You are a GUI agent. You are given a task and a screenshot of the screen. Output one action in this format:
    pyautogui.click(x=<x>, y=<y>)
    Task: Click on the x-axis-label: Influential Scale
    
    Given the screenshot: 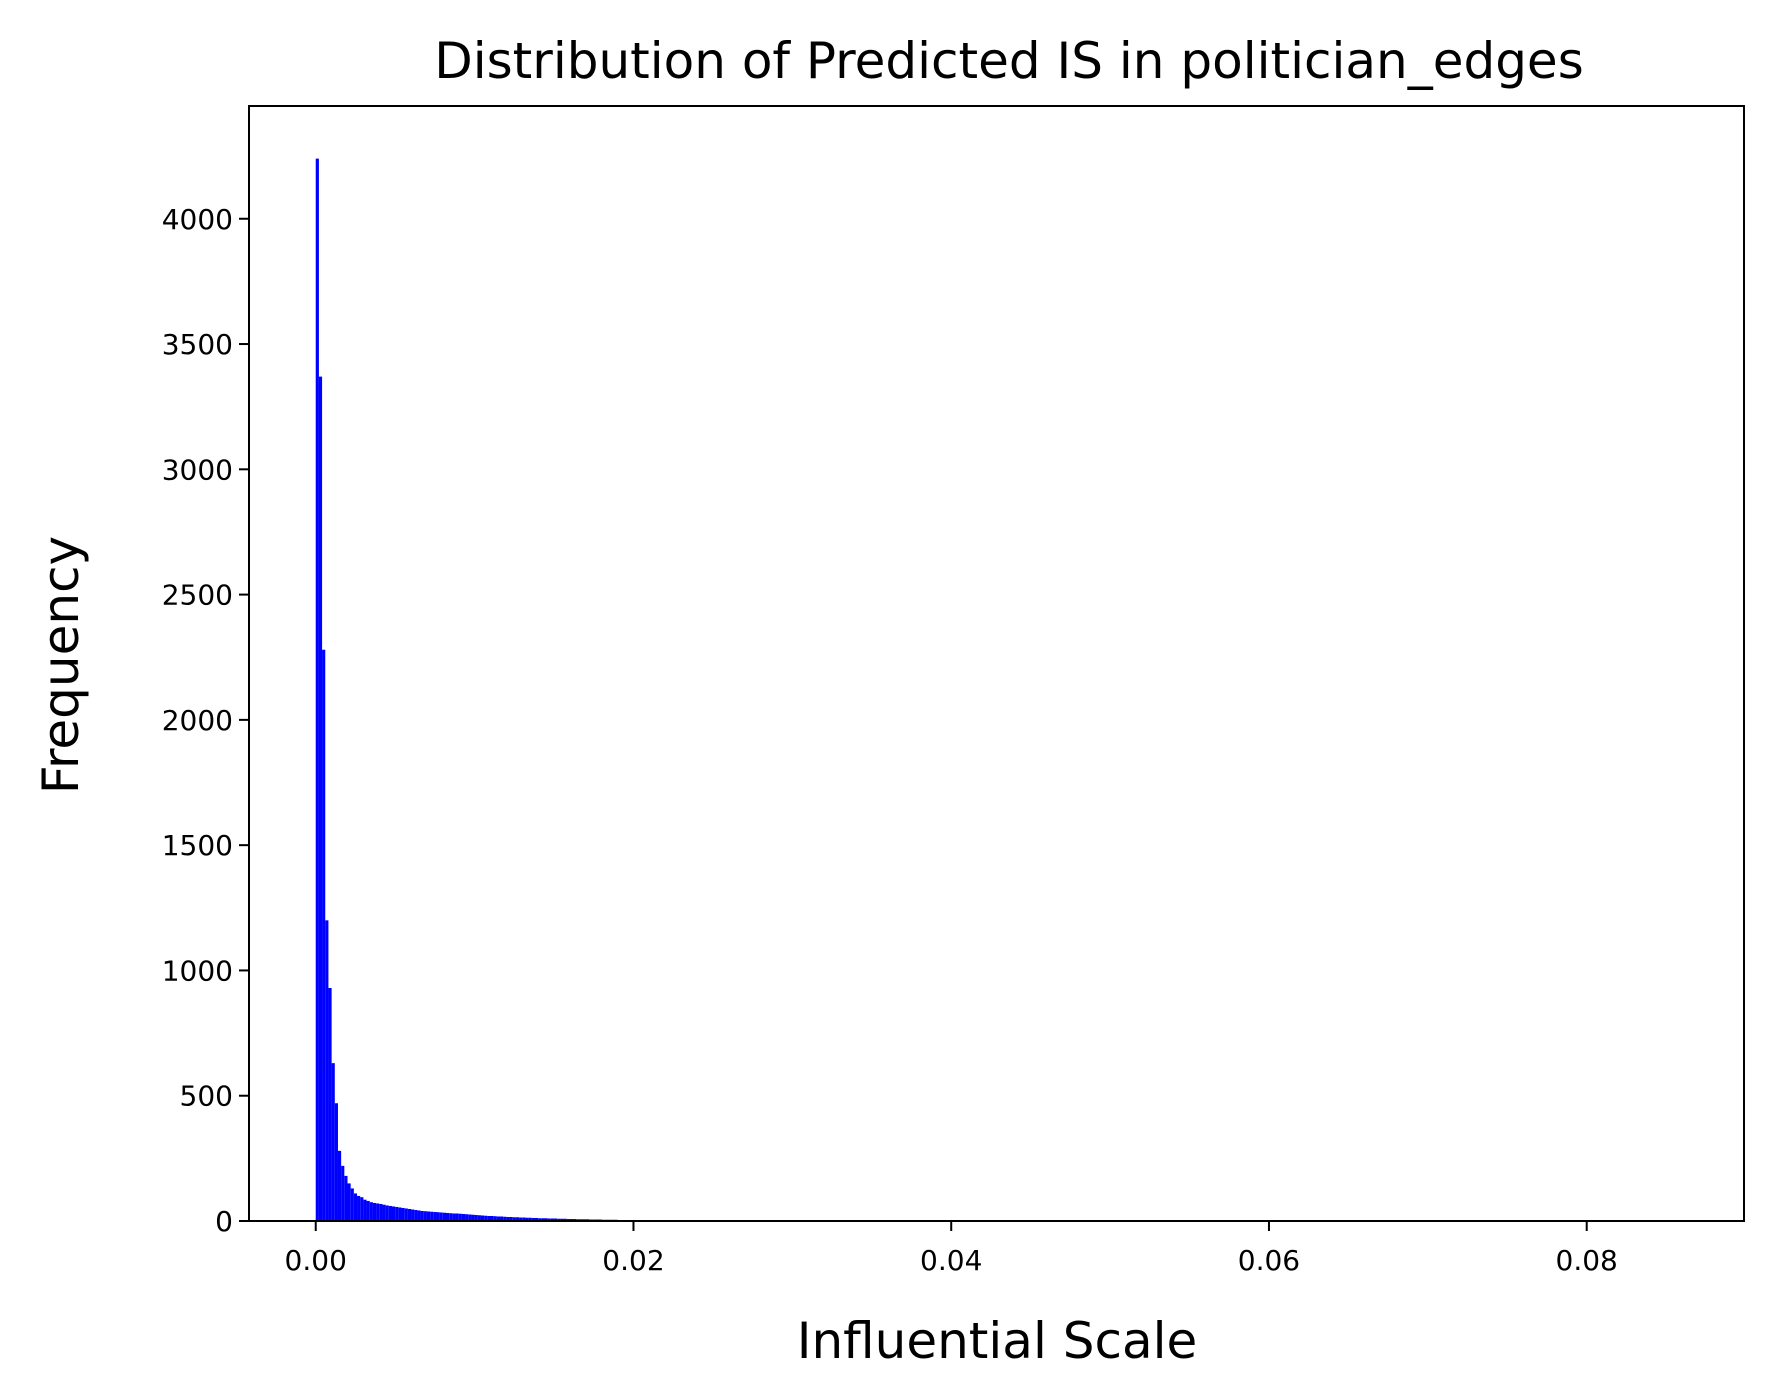 What is the action you would take?
    pyautogui.click(x=997, y=1341)
    